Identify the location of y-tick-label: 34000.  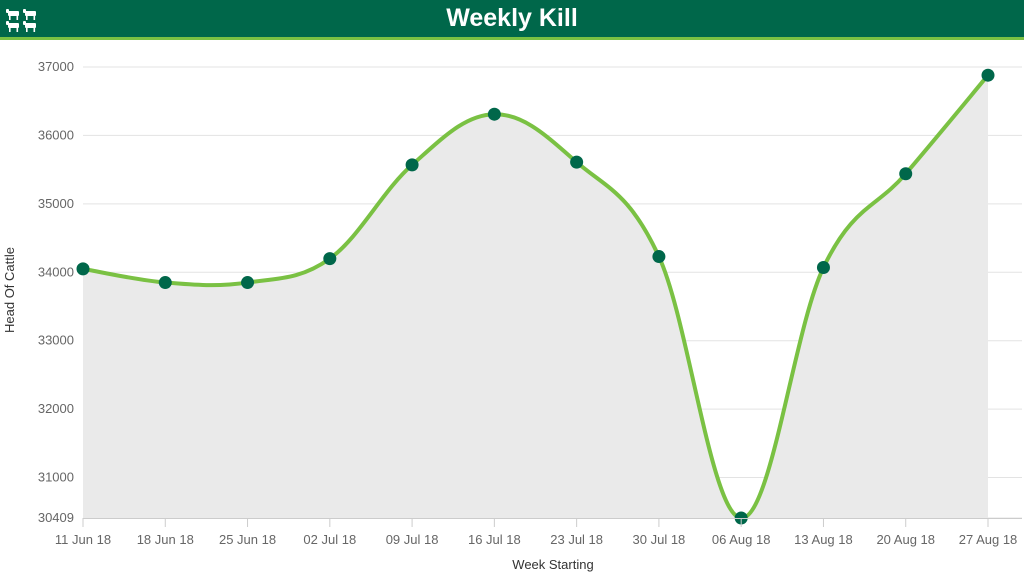
(56, 271).